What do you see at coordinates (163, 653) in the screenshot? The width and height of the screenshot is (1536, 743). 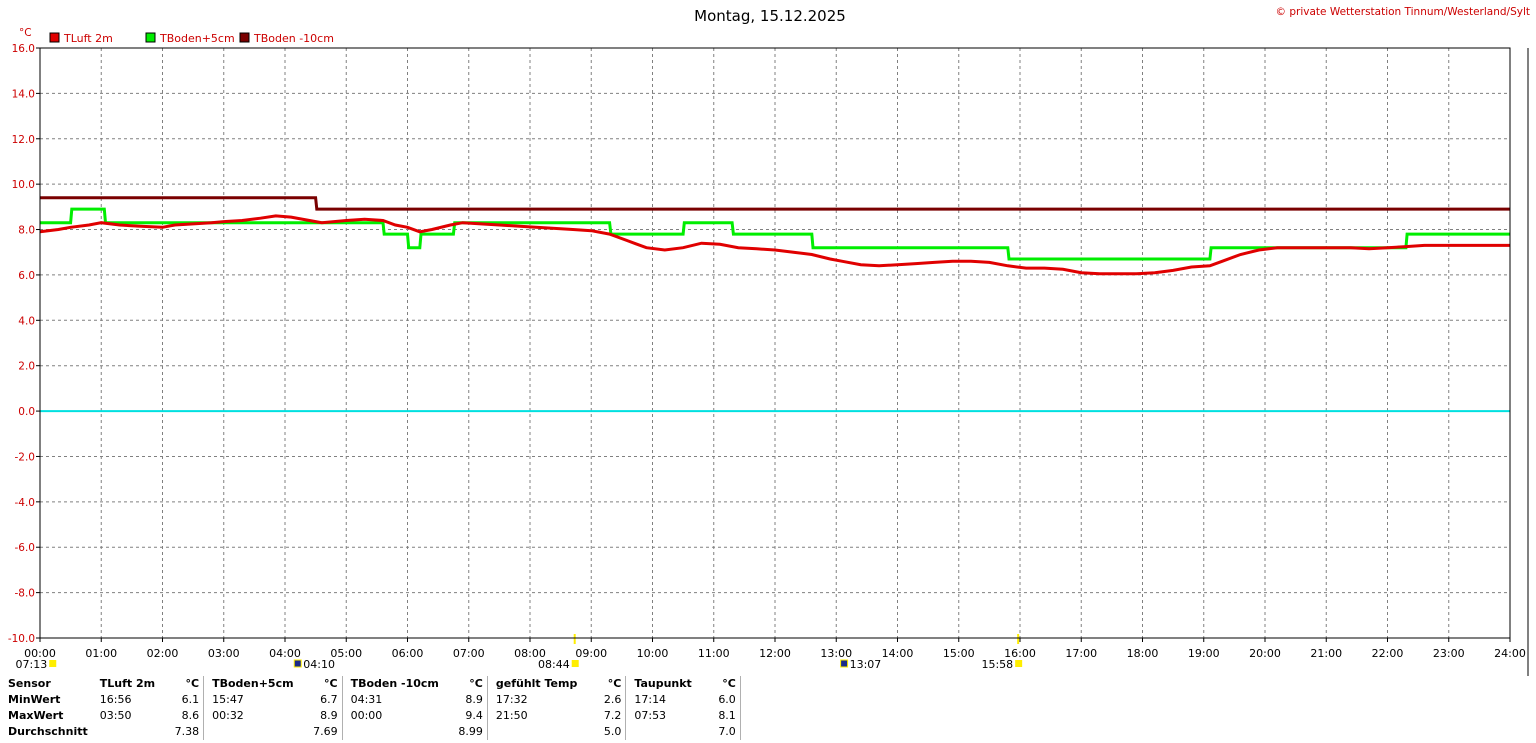 I see `x-tick-label: 02:00` at bounding box center [163, 653].